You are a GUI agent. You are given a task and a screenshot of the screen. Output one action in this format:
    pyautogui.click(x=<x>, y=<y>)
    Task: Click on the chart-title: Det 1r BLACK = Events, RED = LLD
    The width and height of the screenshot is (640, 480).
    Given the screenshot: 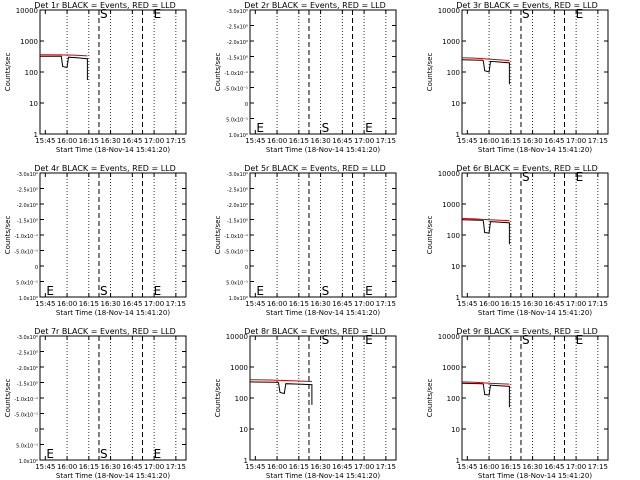 What is the action you would take?
    pyautogui.click(x=105, y=5)
    